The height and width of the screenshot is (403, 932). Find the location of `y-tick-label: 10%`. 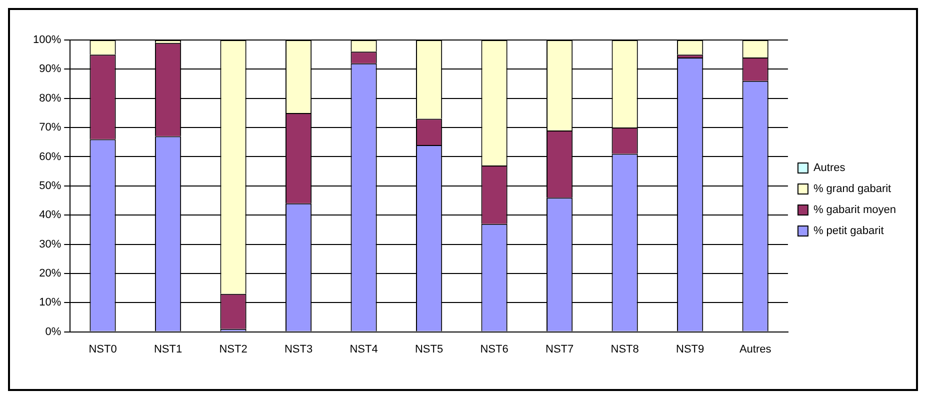

y-tick-label: 10% is located at coordinates (50, 302).